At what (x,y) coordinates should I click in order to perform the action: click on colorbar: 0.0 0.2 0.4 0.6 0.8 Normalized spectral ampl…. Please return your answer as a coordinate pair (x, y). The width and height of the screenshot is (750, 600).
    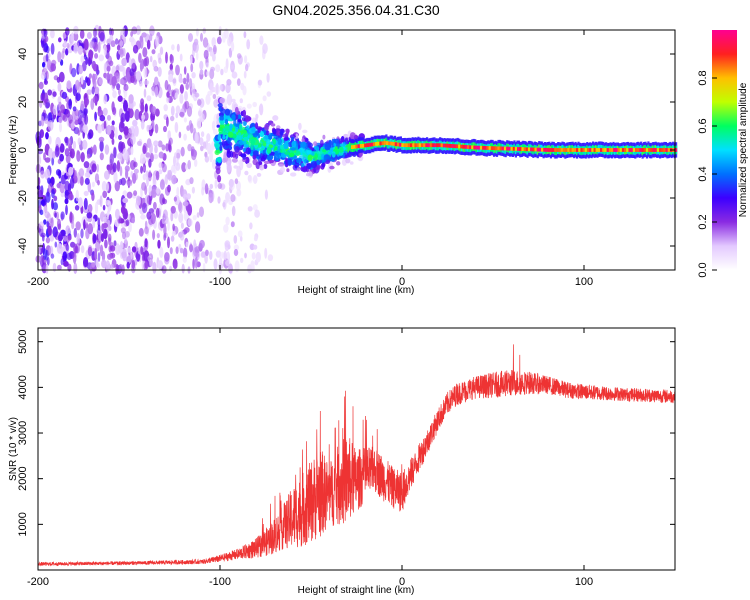
    Looking at the image, I should click on (723, 154).